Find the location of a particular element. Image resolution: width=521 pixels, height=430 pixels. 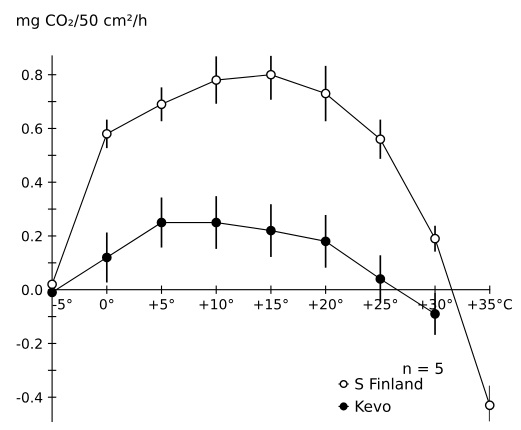

x-tick-label: +20° is located at coordinates (325, 304).